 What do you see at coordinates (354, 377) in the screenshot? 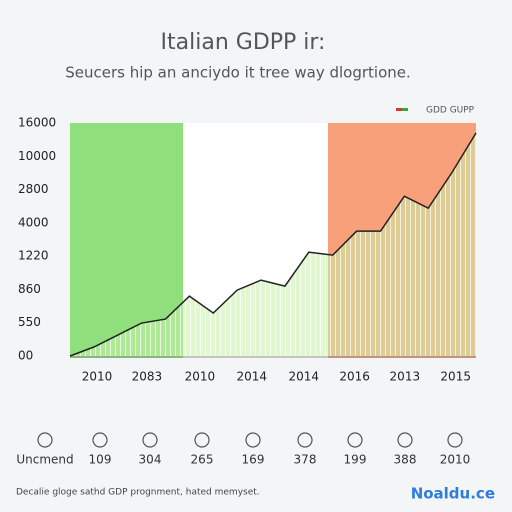
I see `x-tick-label: 2016` at bounding box center [354, 377].